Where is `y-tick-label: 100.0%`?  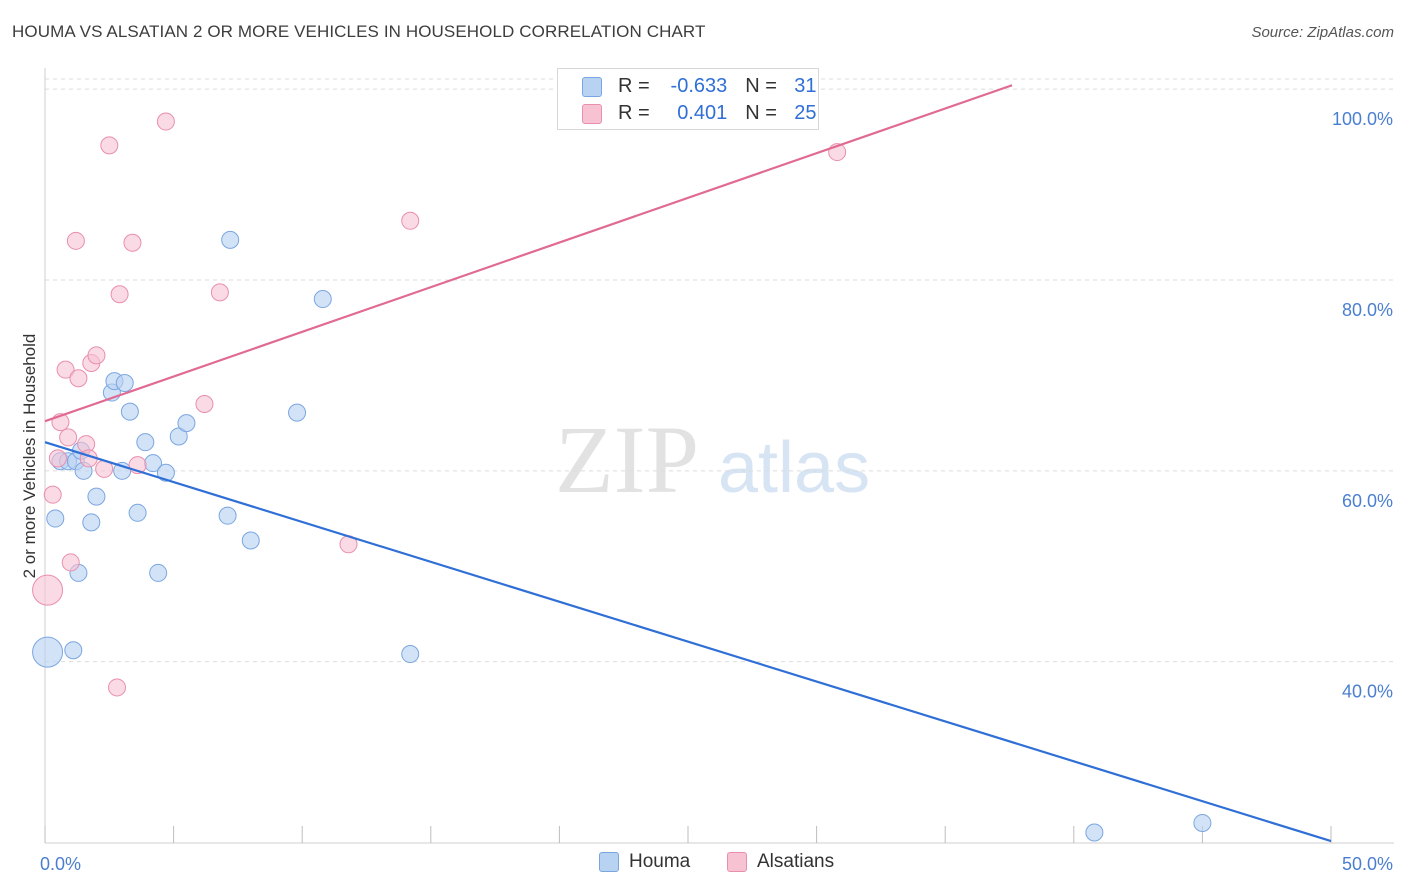 y-tick-label: 100.0% is located at coordinates (1362, 119).